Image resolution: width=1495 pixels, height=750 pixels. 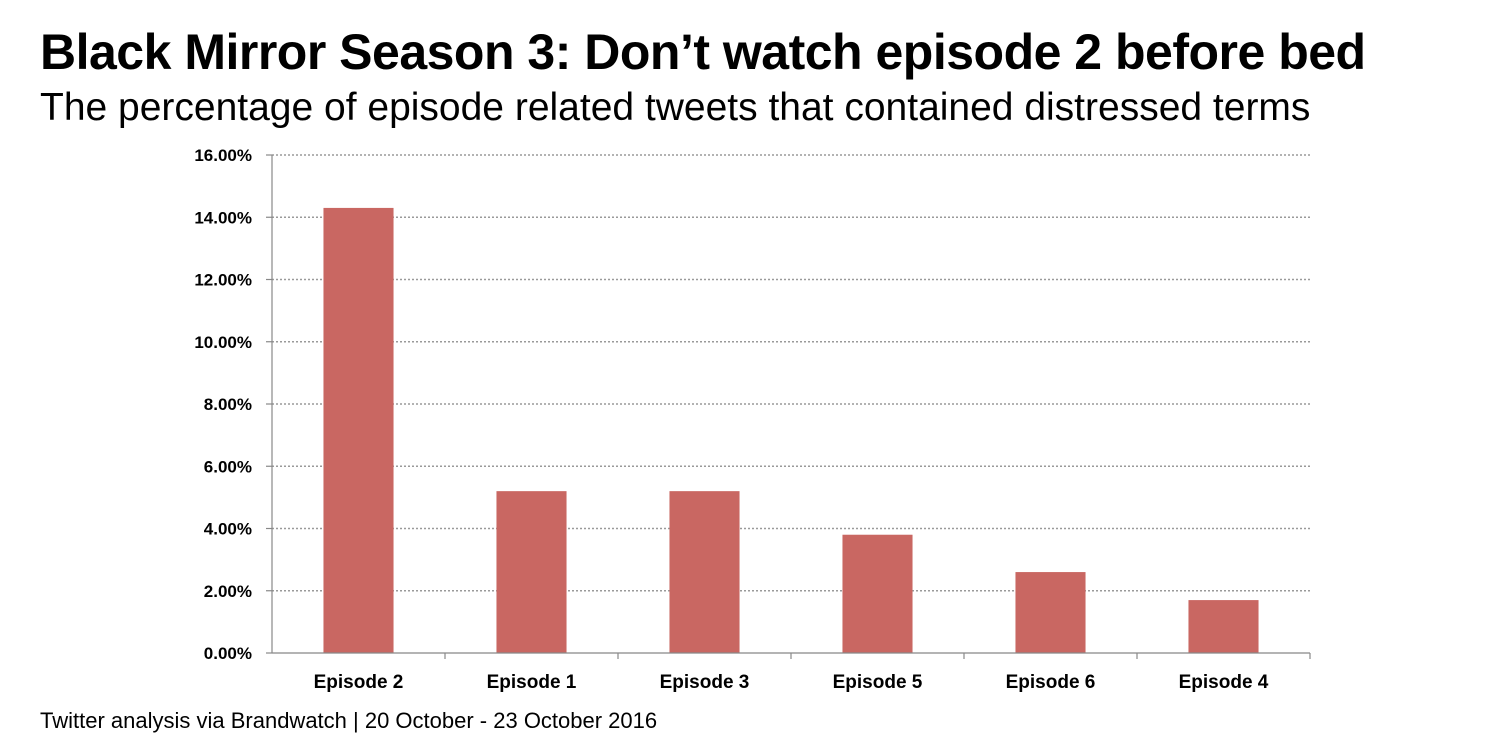 What do you see at coordinates (223, 342) in the screenshot?
I see `y-tick-label: 10.00%` at bounding box center [223, 342].